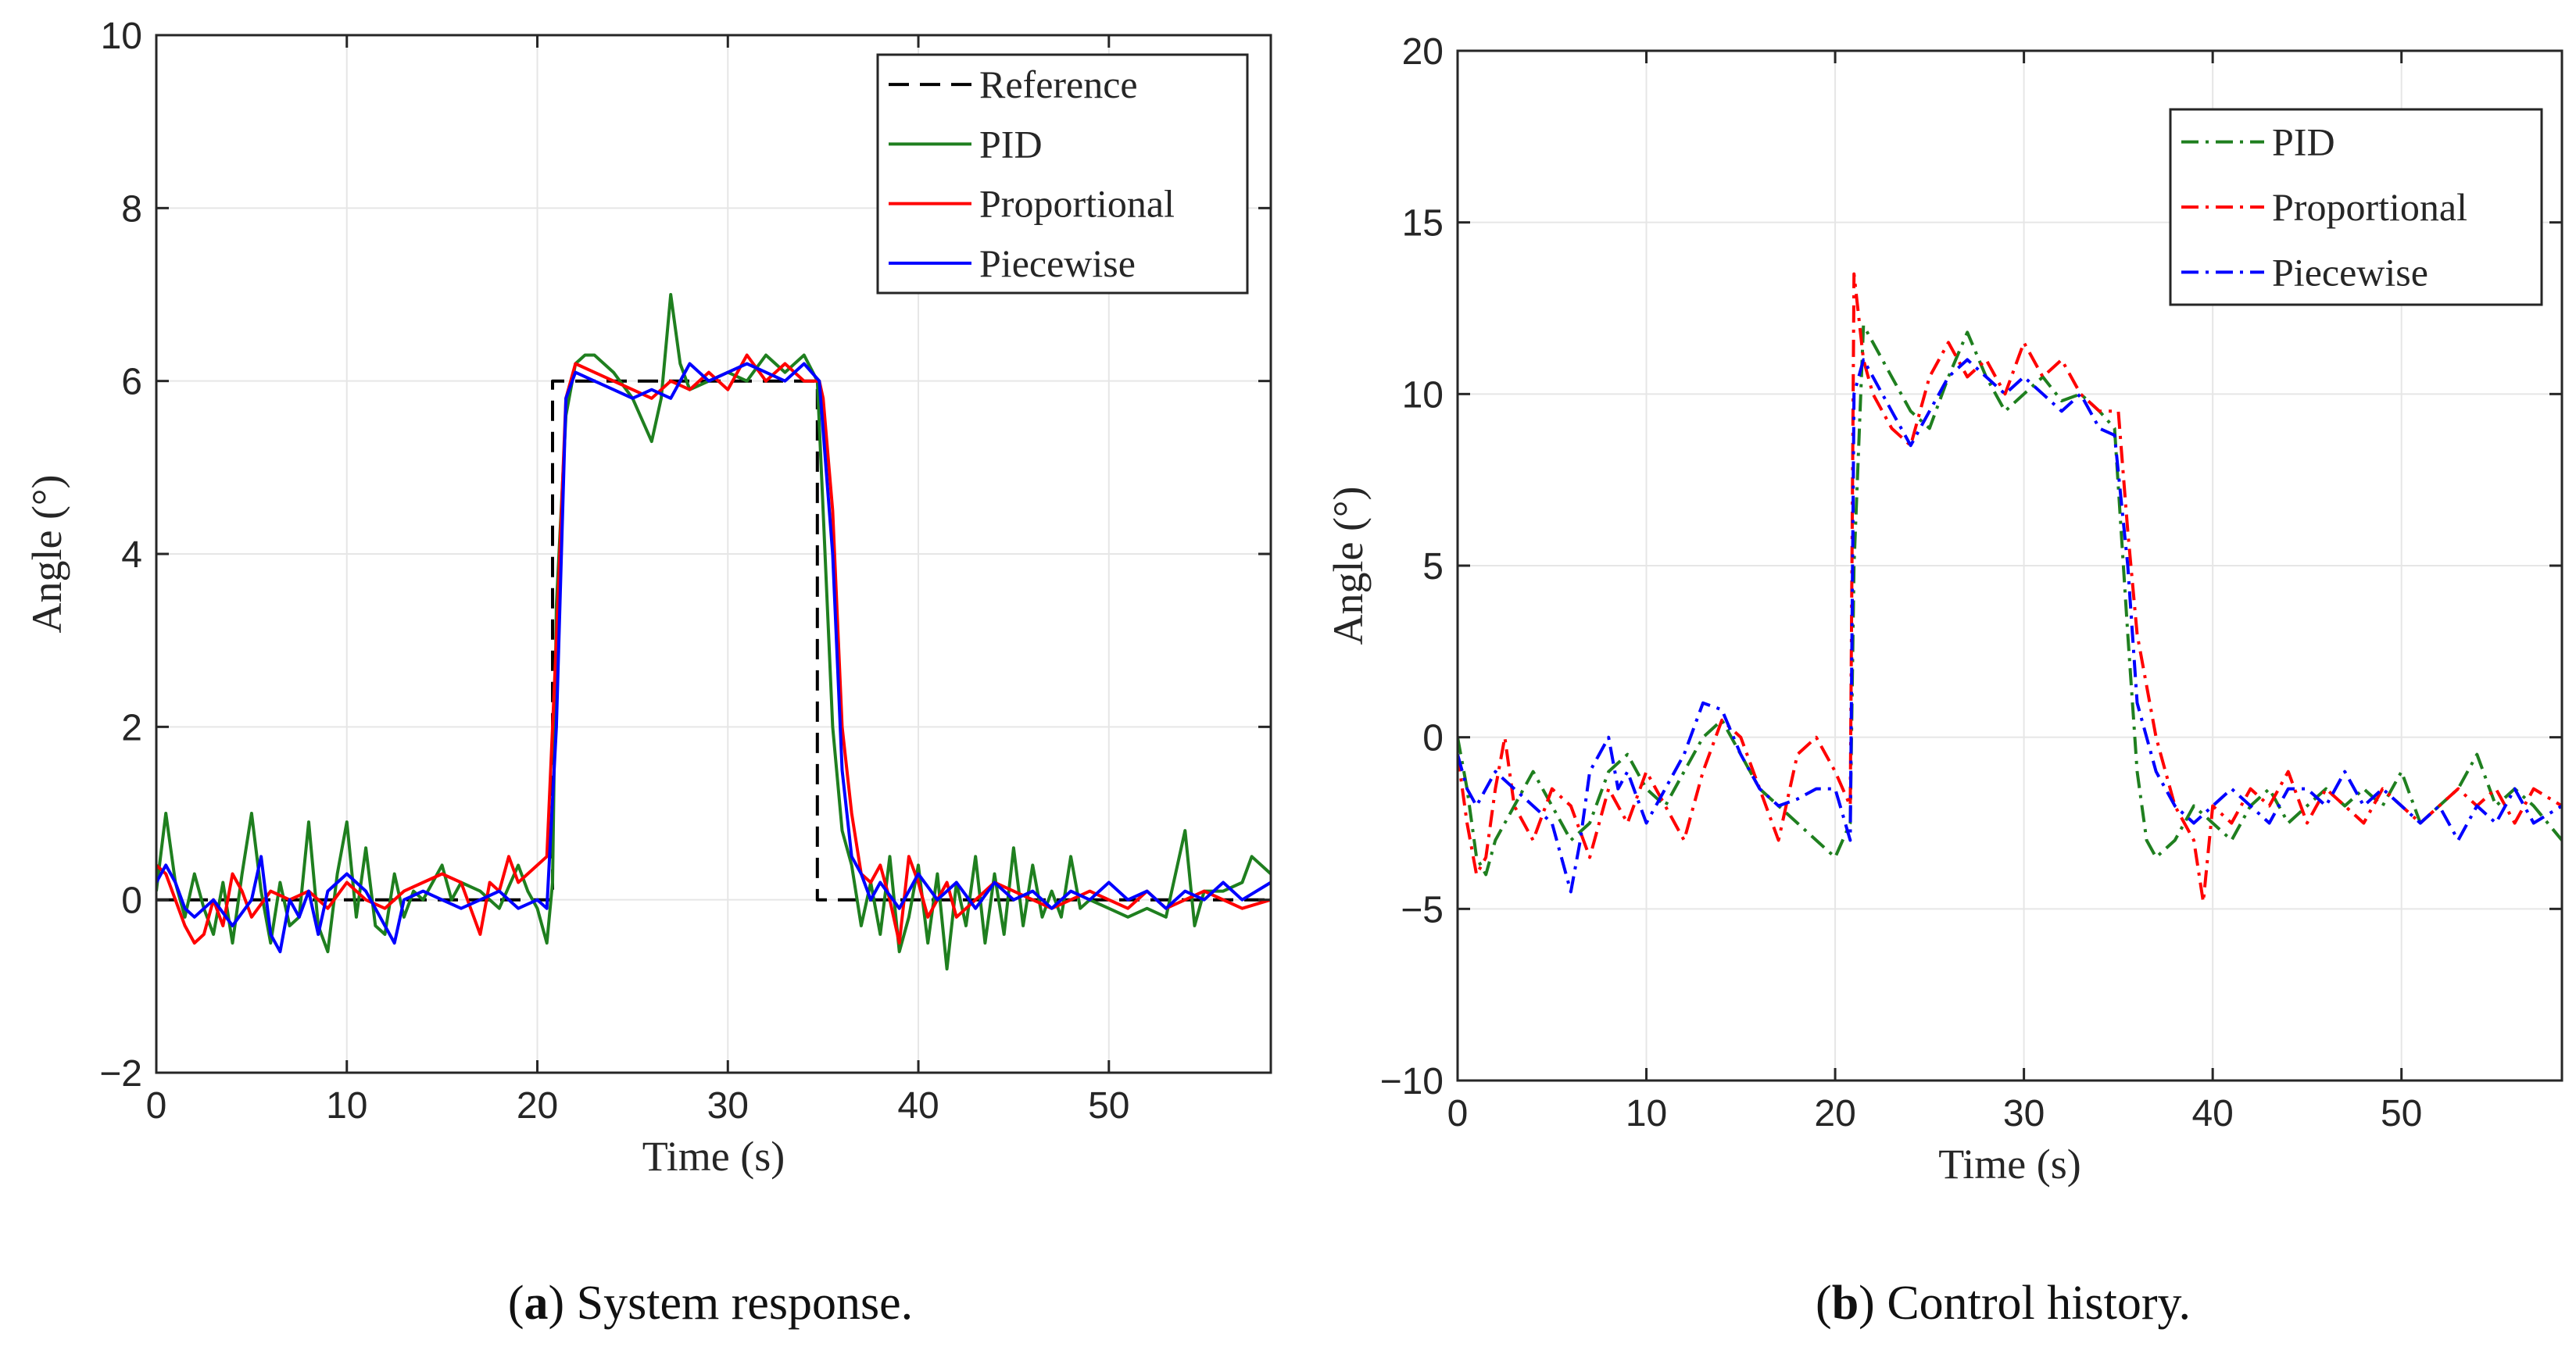 This screenshot has height=1361, width=2576. I want to click on legend: PID Proportional Piecewise, so click(2356, 207).